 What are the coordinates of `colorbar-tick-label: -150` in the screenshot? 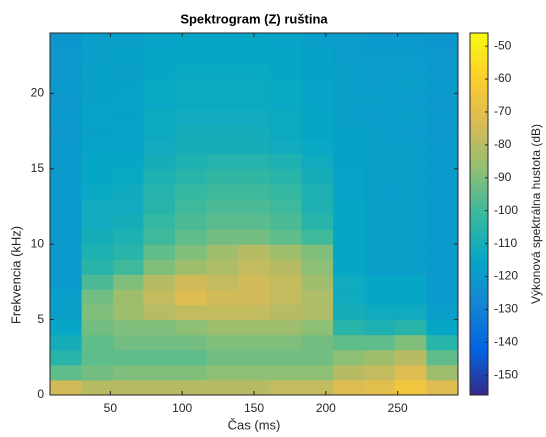 It's located at (506, 374).